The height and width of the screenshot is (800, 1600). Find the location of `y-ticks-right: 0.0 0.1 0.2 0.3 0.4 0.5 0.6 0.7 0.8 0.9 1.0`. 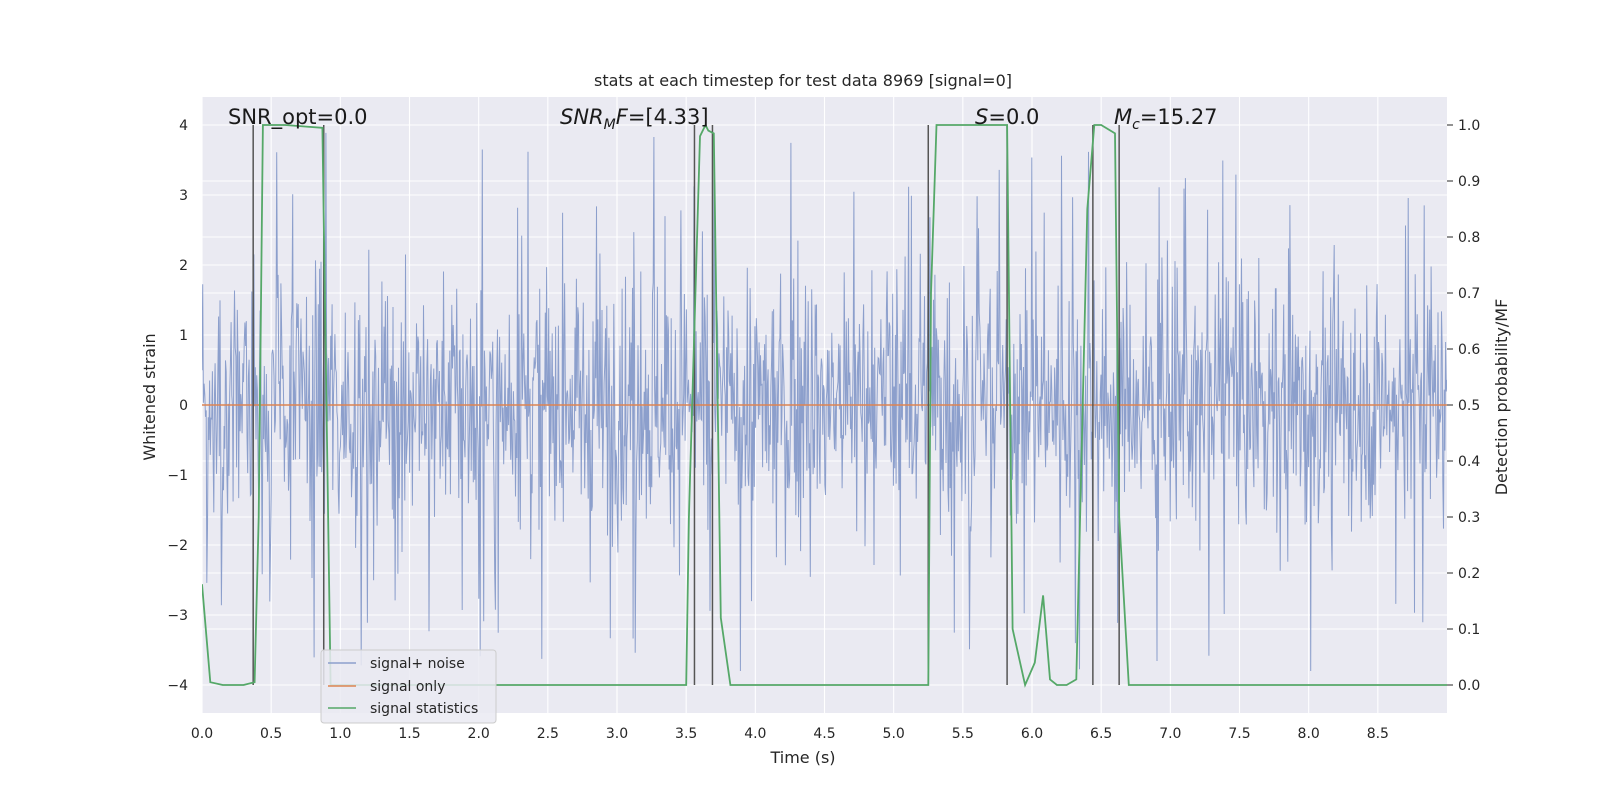

y-ticks-right: 0.0 0.1 0.2 0.3 0.4 0.5 0.6 0.7 0.8 0.9 1.0 is located at coordinates (1463, 406).